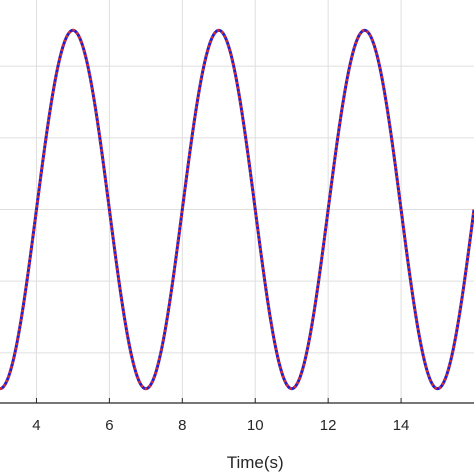 The width and height of the screenshot is (474, 474). What do you see at coordinates (36, 425) in the screenshot?
I see `x-tick-label: 4` at bounding box center [36, 425].